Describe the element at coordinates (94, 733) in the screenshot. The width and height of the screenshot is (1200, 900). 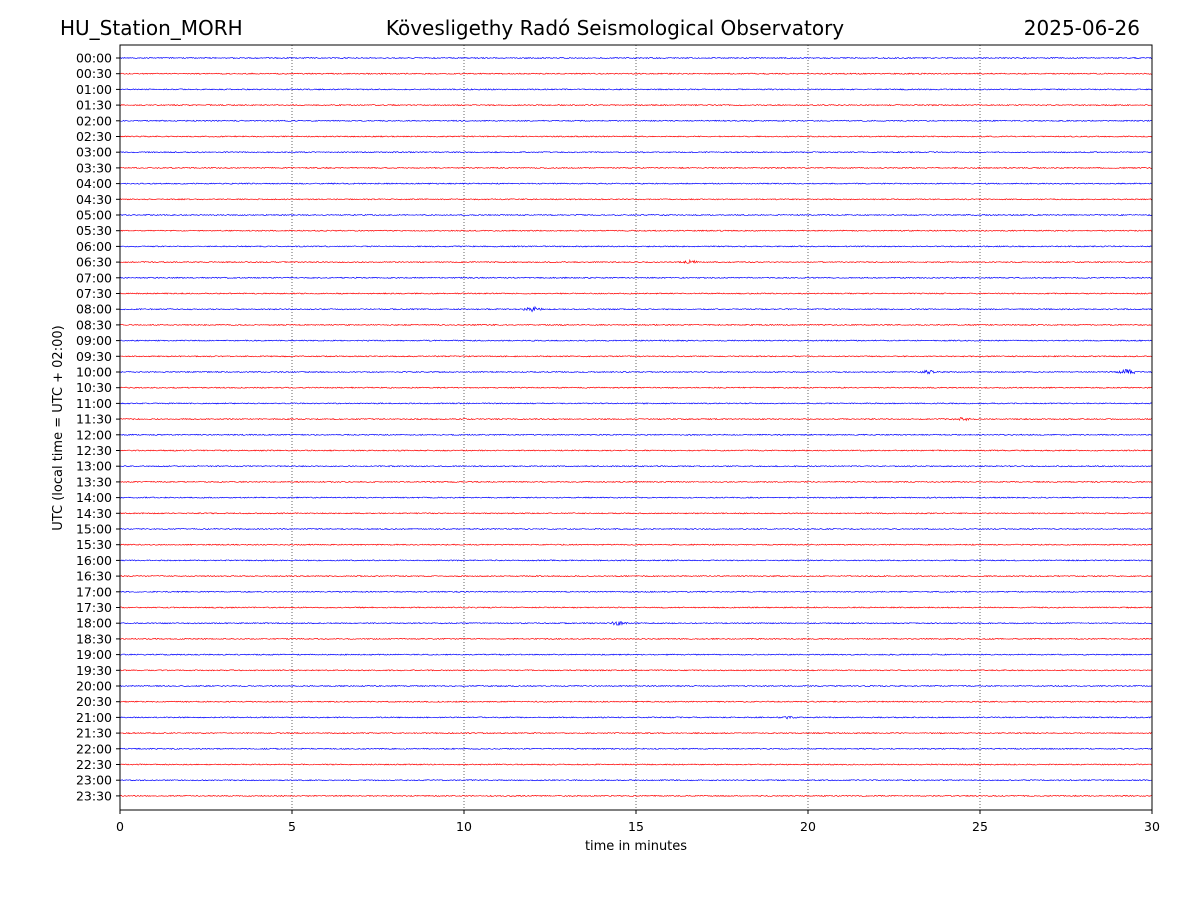
I see `y-tick-label: 21:30` at that location.